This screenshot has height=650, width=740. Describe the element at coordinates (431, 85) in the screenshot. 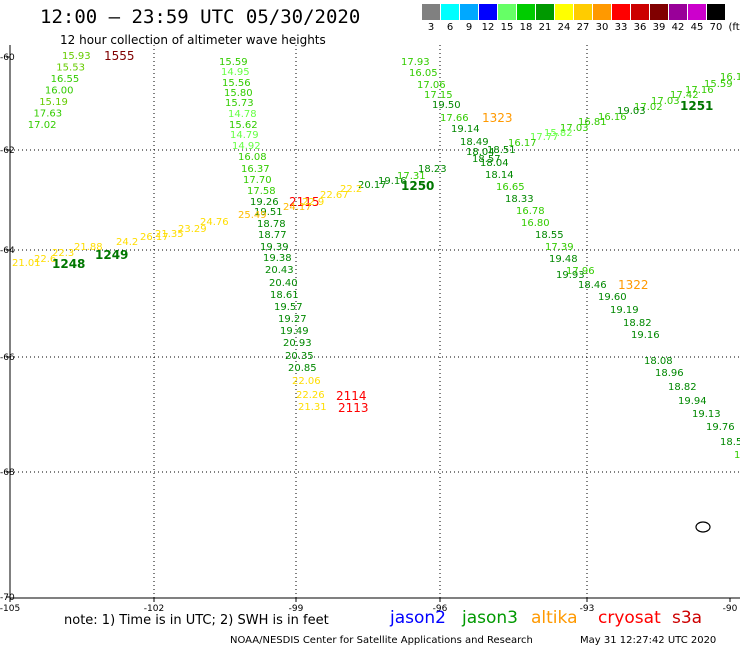

I see `wave-height-value: 17.06` at that location.